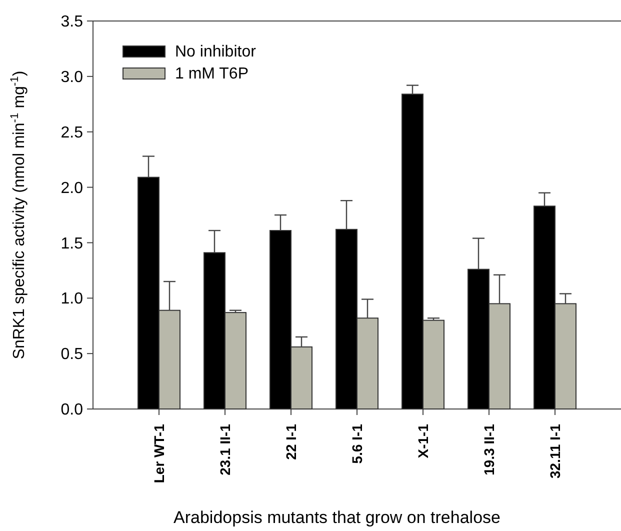 The width and height of the screenshot is (621, 531). I want to click on x-tick-label: 5.6 I-1, so click(356, 444).